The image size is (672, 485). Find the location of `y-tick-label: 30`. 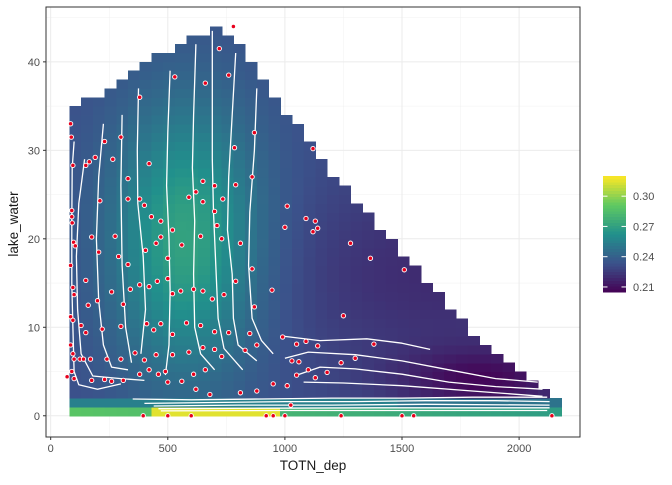

y-tick-label: 30 is located at coordinates (34, 151).